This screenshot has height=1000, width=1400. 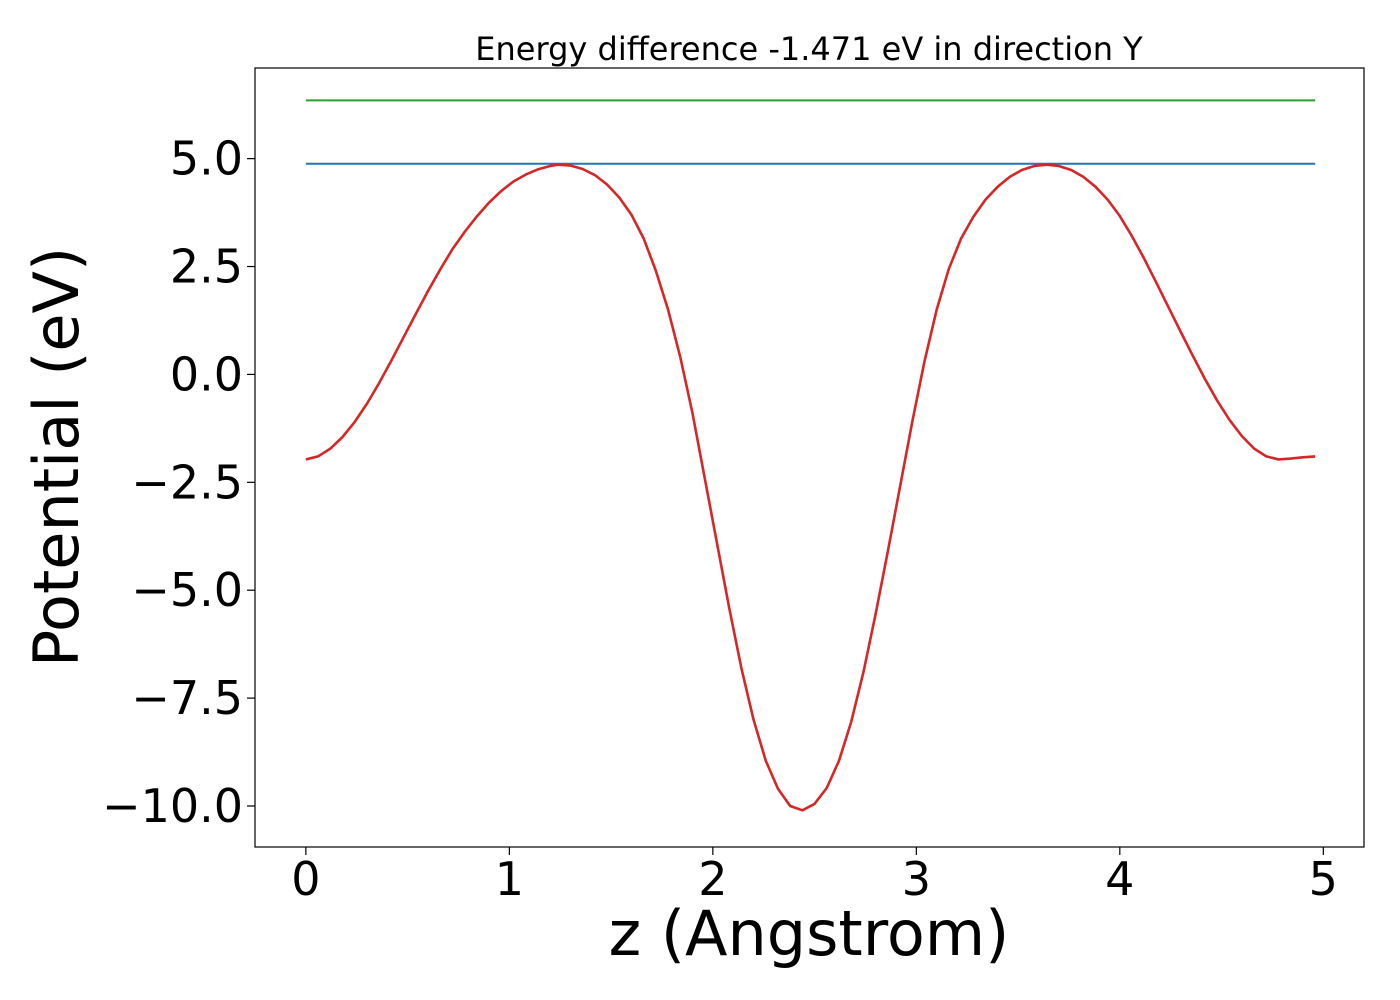 What do you see at coordinates (509, 879) in the screenshot?
I see `x-tick-label: 1` at bounding box center [509, 879].